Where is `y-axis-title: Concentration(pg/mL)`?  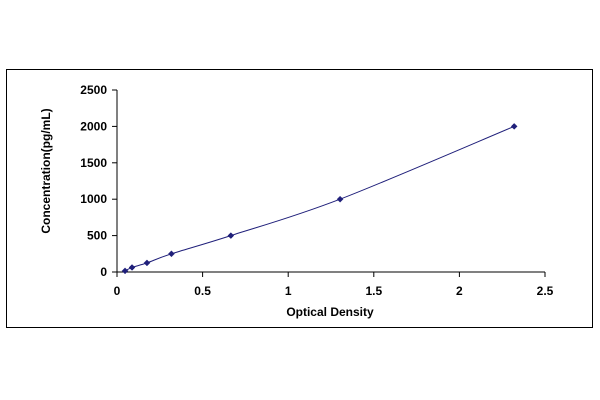 y-axis-title: Concentration(pg/mL) is located at coordinates (46, 170).